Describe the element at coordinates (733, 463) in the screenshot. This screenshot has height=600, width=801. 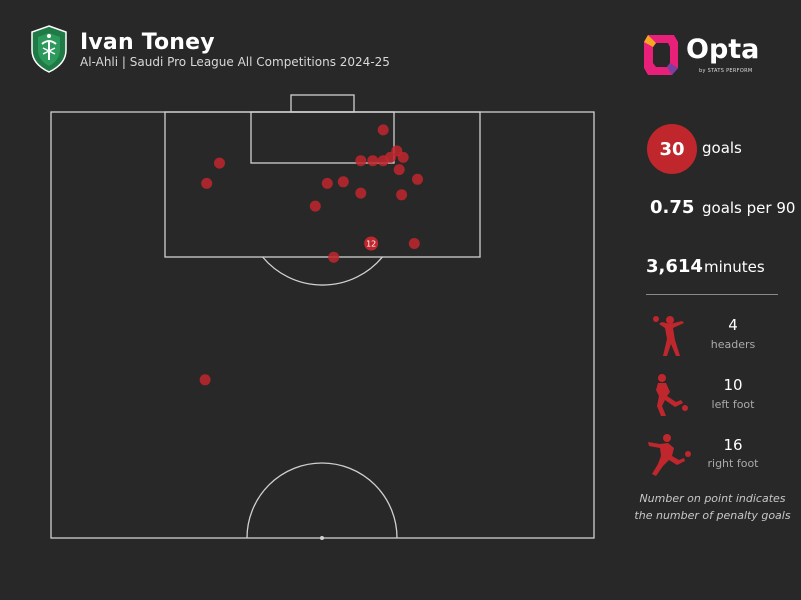
I see `right-foot-label: right foot` at that location.